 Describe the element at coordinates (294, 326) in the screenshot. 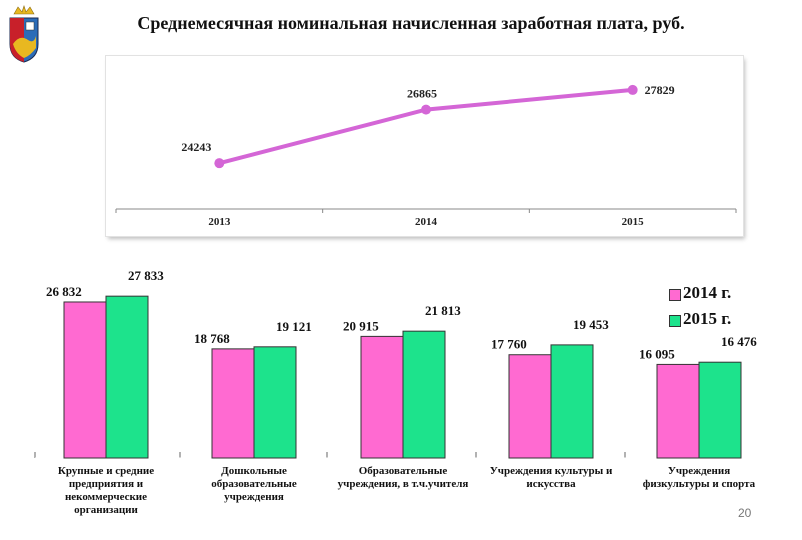

I see `bar-data-label: 19 121` at that location.